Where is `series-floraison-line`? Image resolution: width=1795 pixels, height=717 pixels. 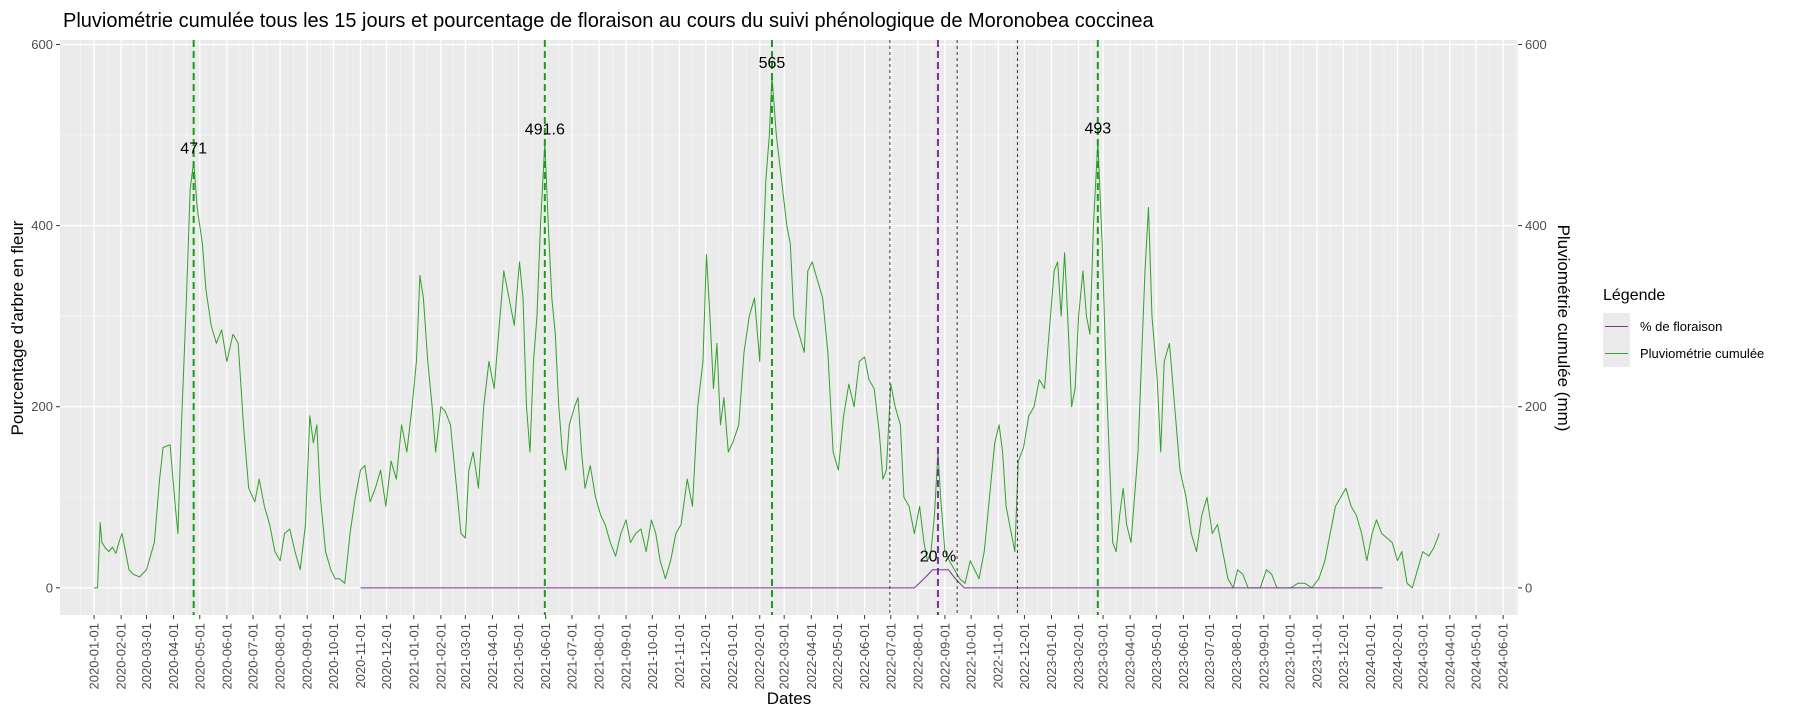
series-floraison-line is located at coordinates (871, 579).